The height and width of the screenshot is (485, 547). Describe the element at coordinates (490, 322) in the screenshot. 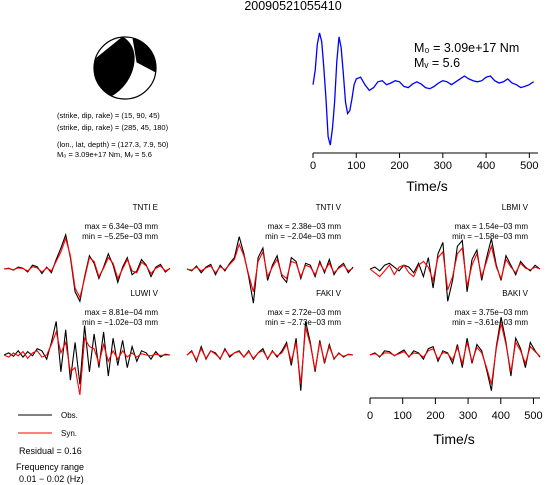

I see `min-amplitude-label: min = −3.61e−03 mm` at that location.